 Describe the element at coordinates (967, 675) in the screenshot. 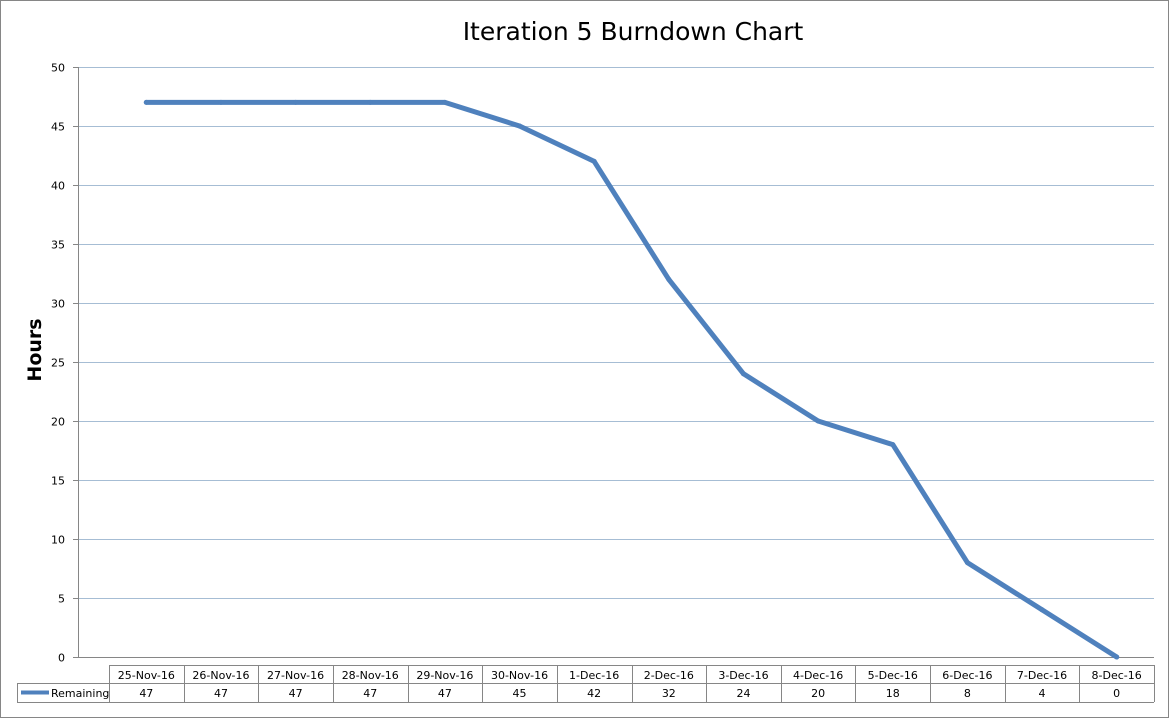

I see `x-category-label: 6-Dec-16` at that location.